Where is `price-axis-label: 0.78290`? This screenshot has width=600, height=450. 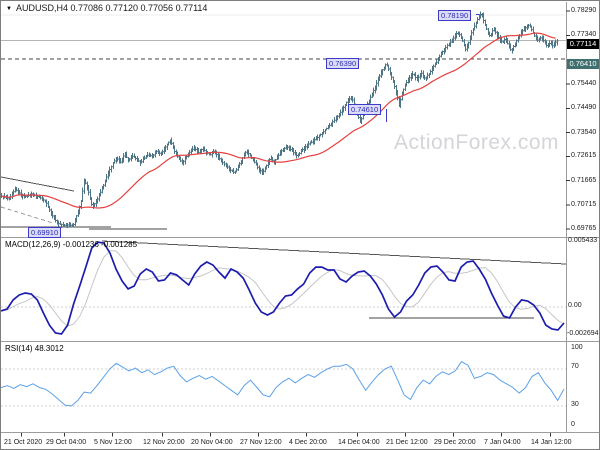
price-axis-label: 0.78290 is located at coordinates (584, 10).